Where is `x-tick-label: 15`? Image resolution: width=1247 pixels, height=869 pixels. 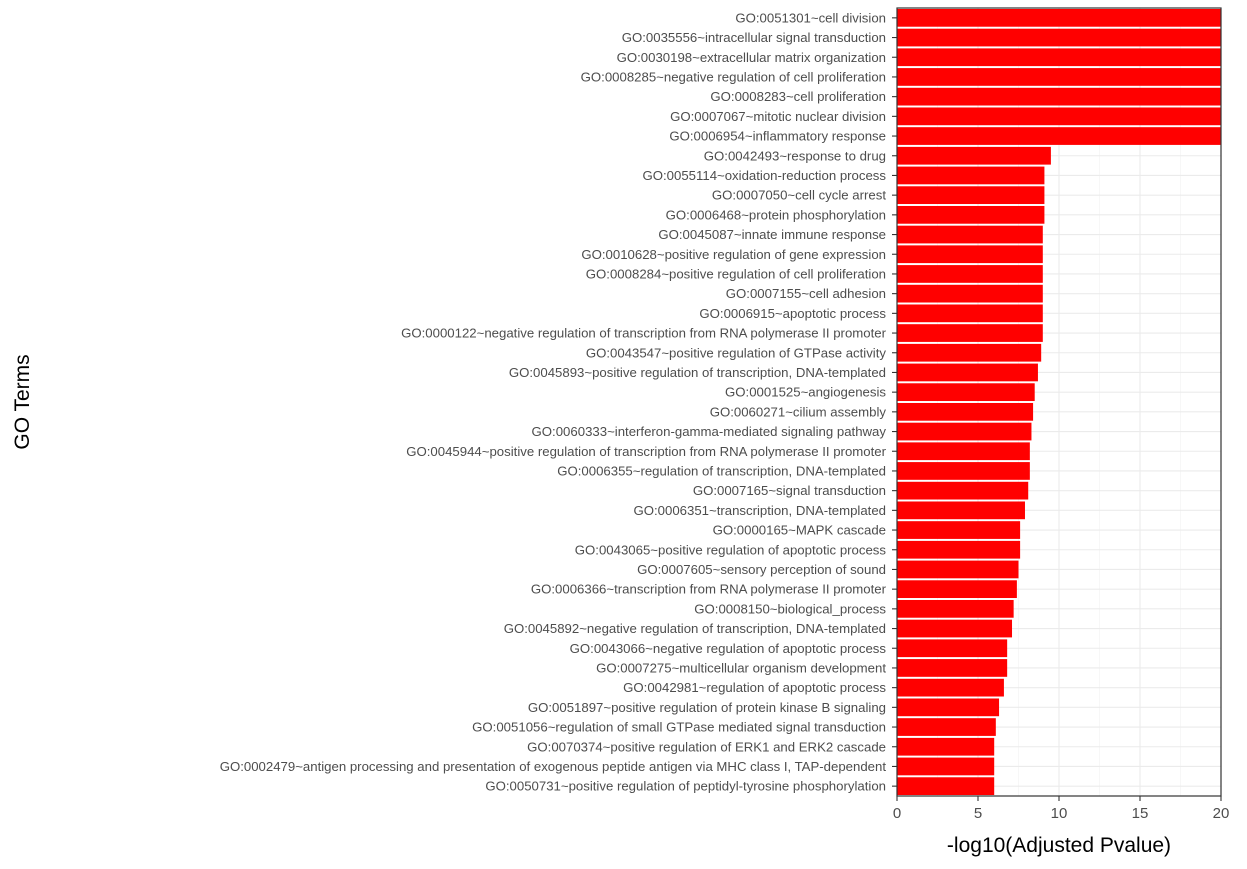
x-tick-label: 15 is located at coordinates (1140, 813).